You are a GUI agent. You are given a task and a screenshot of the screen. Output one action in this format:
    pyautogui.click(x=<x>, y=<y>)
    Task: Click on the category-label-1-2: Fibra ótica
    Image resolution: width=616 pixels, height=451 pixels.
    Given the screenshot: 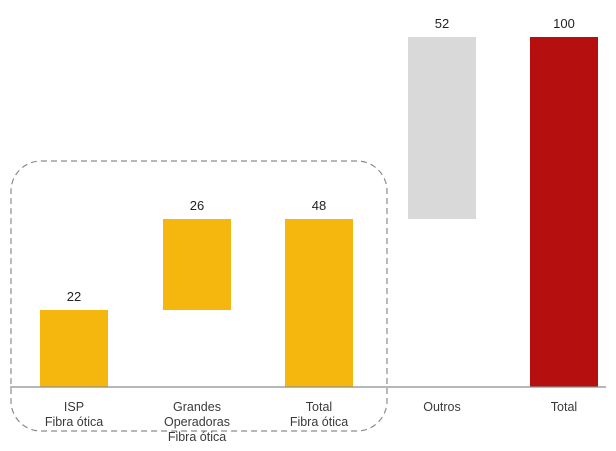 What is the action you would take?
    pyautogui.click(x=197, y=437)
    